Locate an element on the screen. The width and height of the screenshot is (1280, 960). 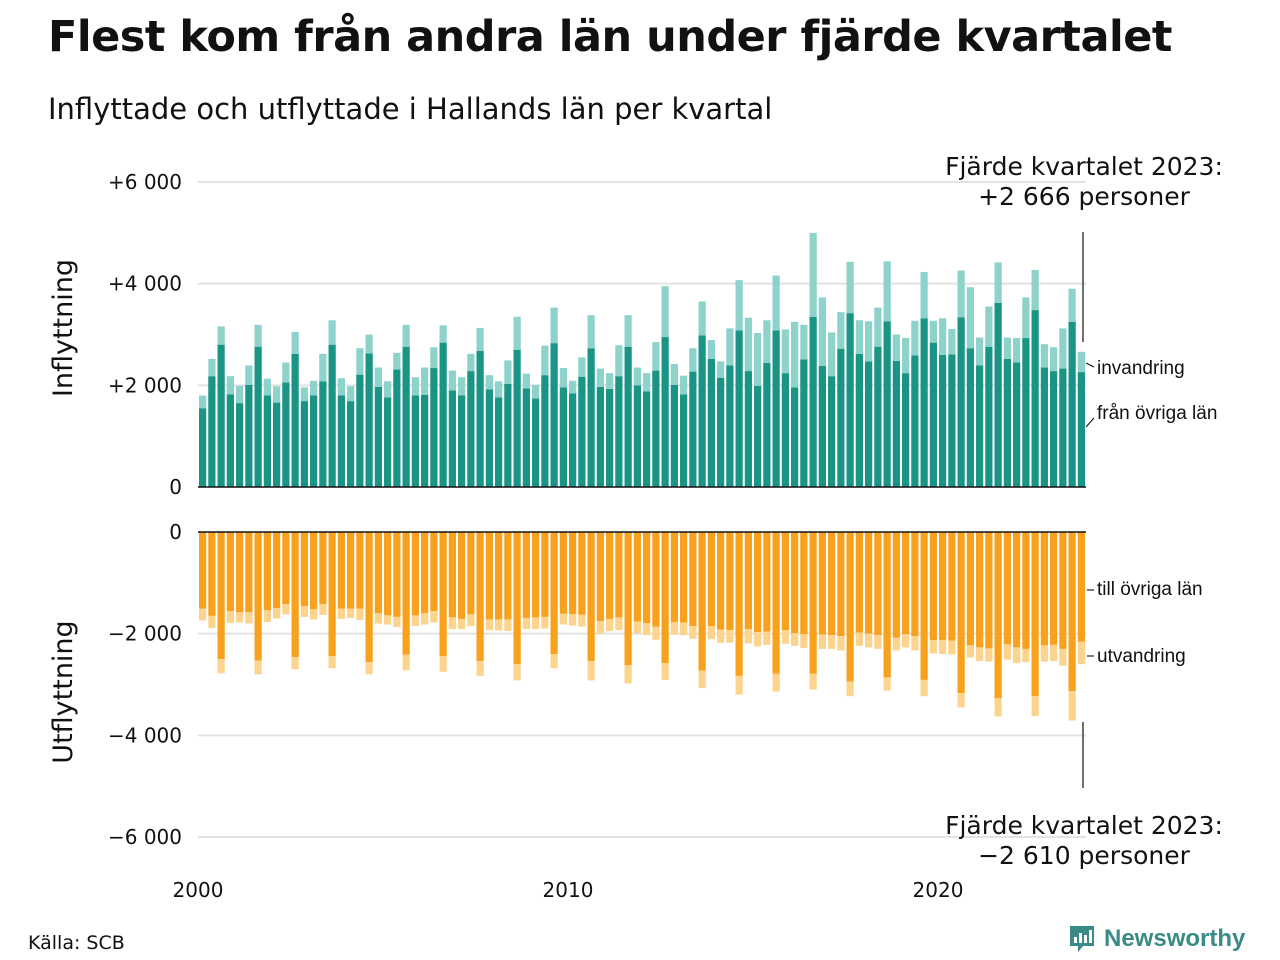
callout-bottom-line2: −2 610 personer is located at coordinates (1084, 855).